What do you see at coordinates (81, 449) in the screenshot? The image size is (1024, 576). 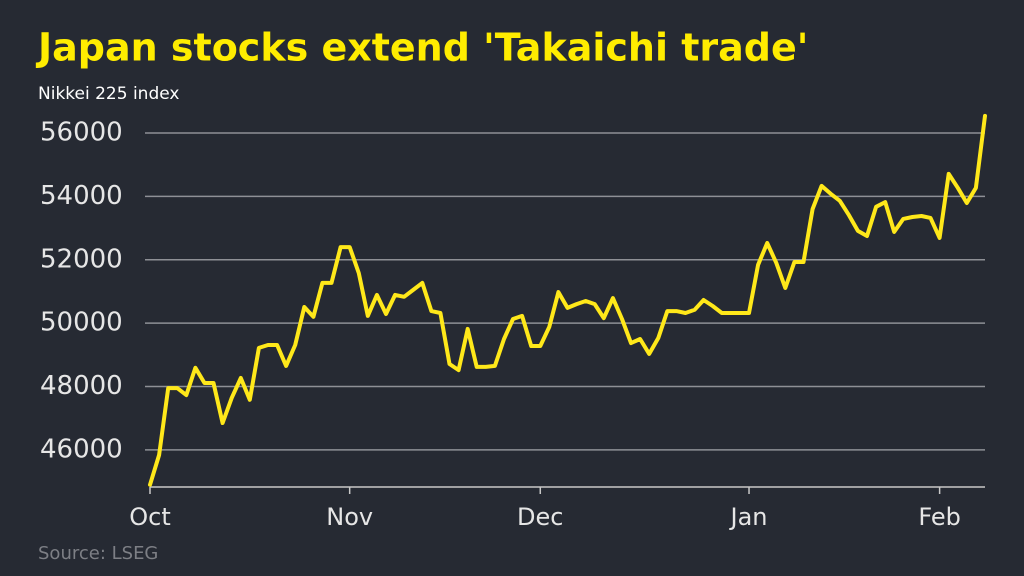 I see `y-tick-label: 46000` at bounding box center [81, 449].